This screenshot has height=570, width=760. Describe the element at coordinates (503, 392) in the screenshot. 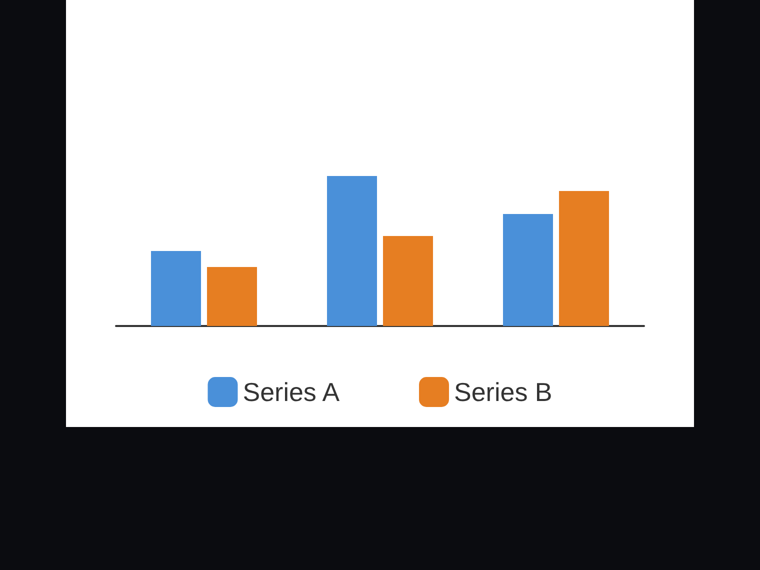

I see `legend-label: Series B` at that location.